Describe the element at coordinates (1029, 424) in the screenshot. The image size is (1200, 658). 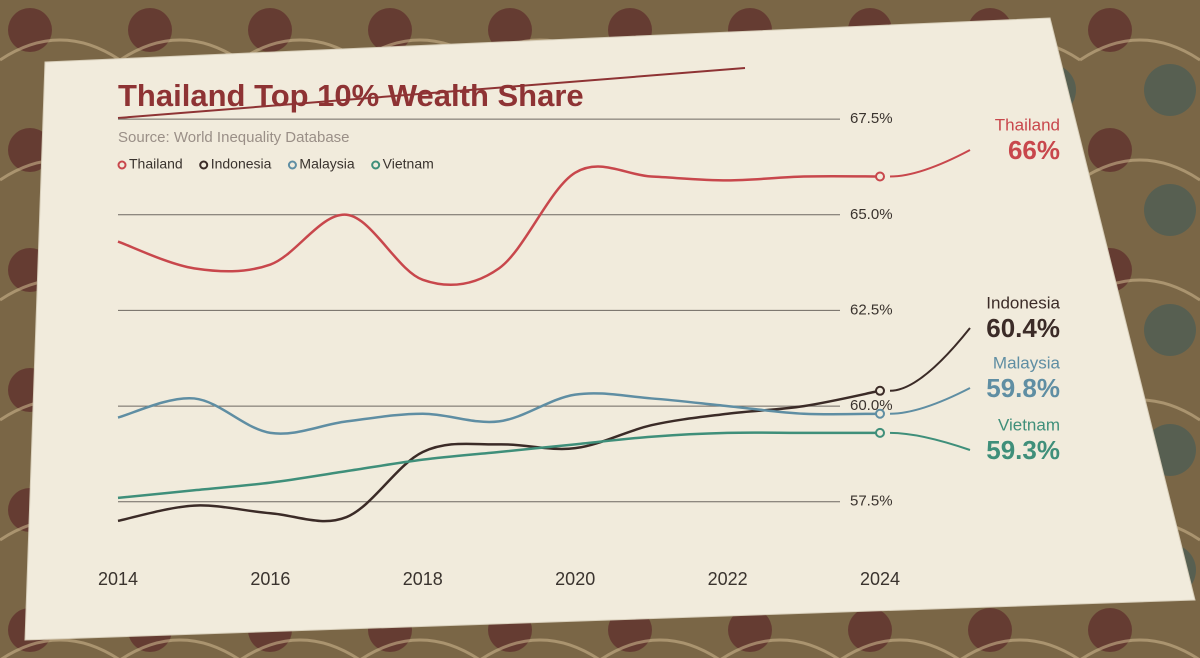
I see `annotation-name: Vietnam` at that location.